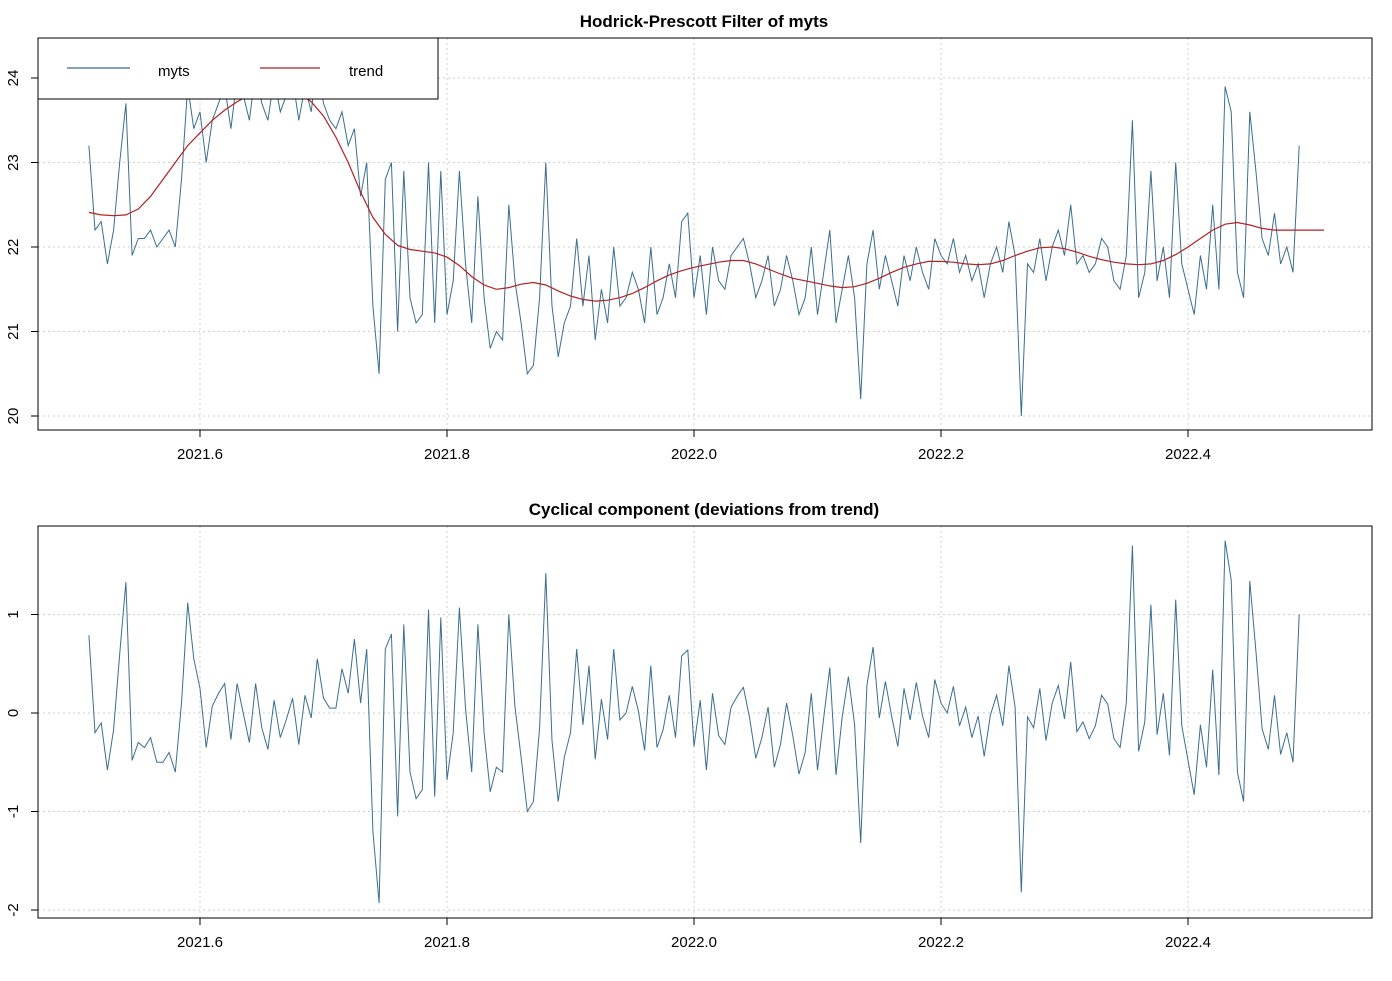 This screenshot has width=1392, height=981. I want to click on y-tick-label: 0, so click(13, 713).